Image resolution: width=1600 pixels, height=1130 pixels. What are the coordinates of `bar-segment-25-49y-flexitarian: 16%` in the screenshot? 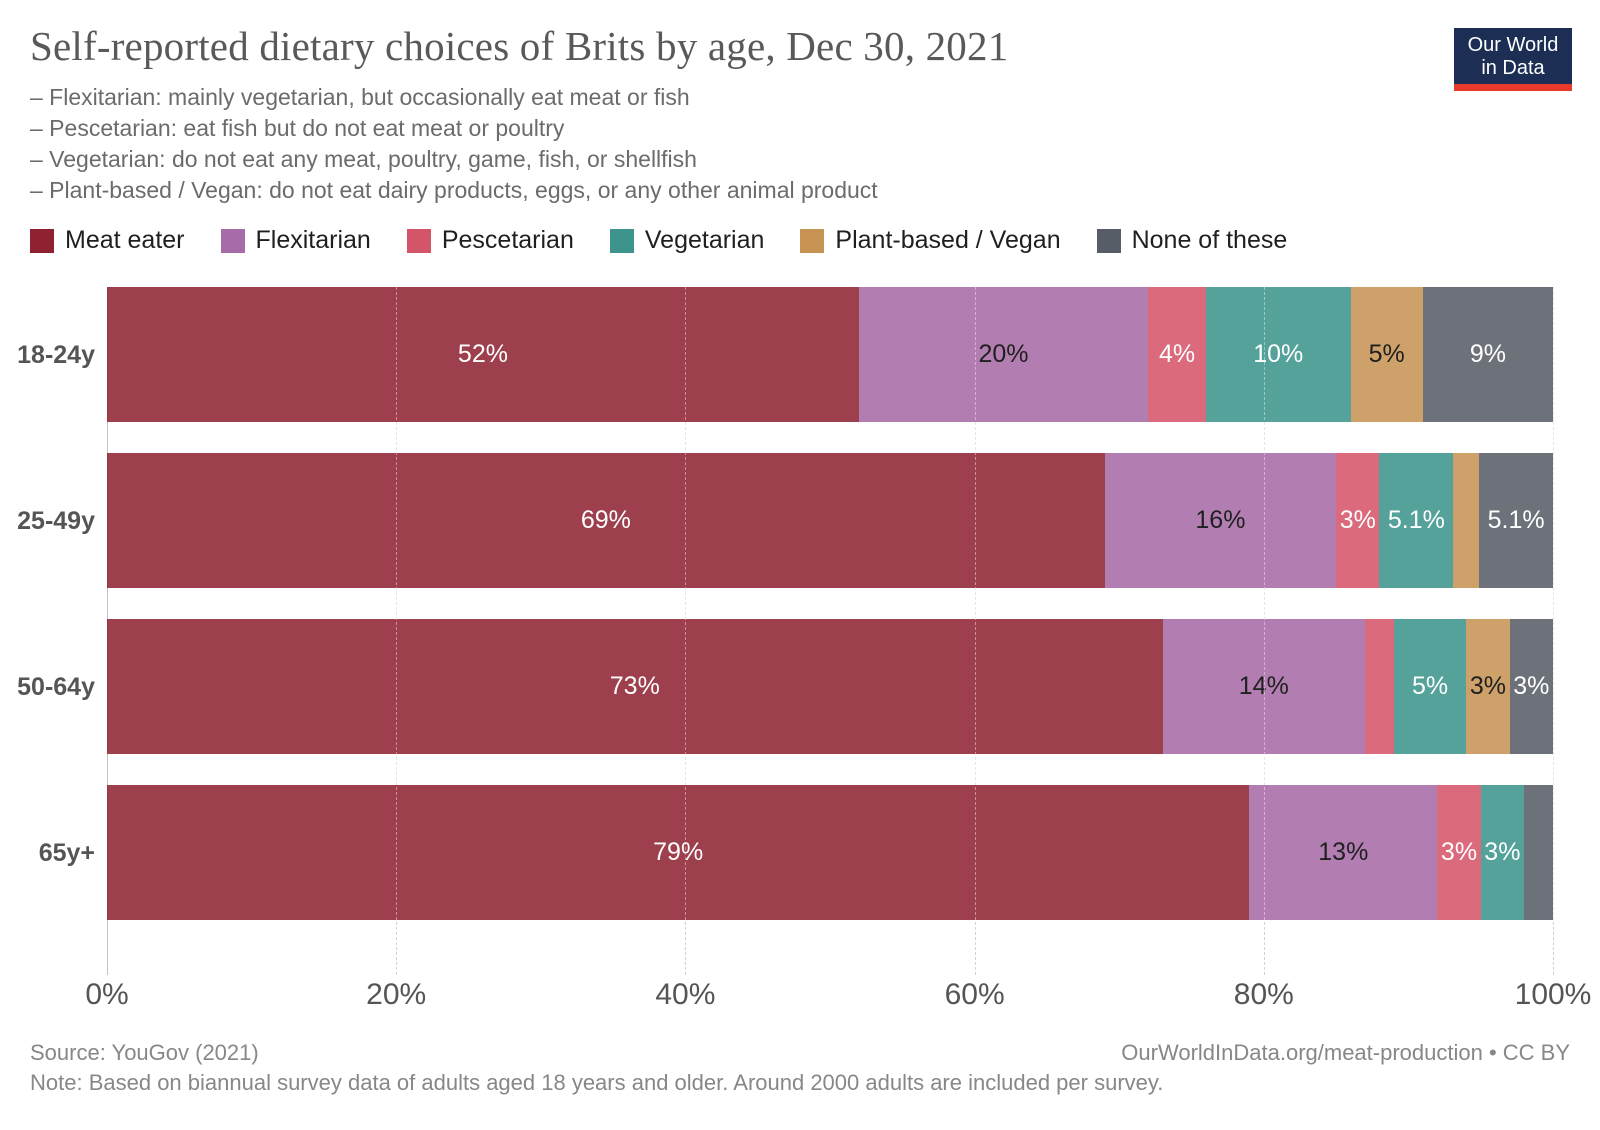 It's located at (1220, 520).